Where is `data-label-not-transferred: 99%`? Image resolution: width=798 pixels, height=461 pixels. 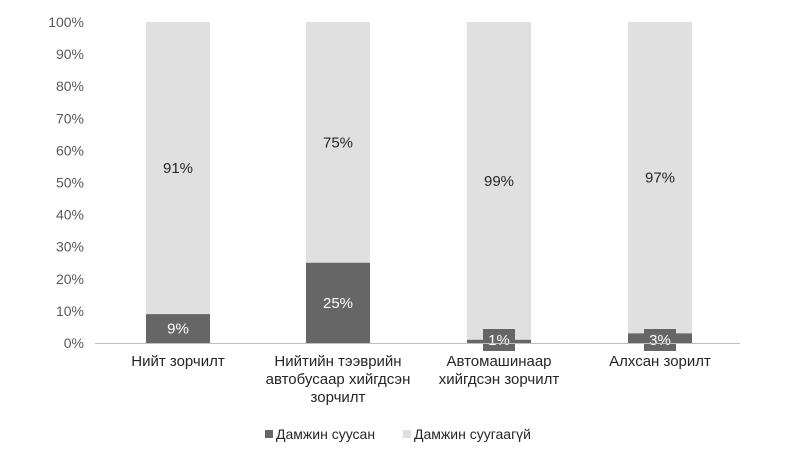
data-label-not-transferred: 99% is located at coordinates (499, 181).